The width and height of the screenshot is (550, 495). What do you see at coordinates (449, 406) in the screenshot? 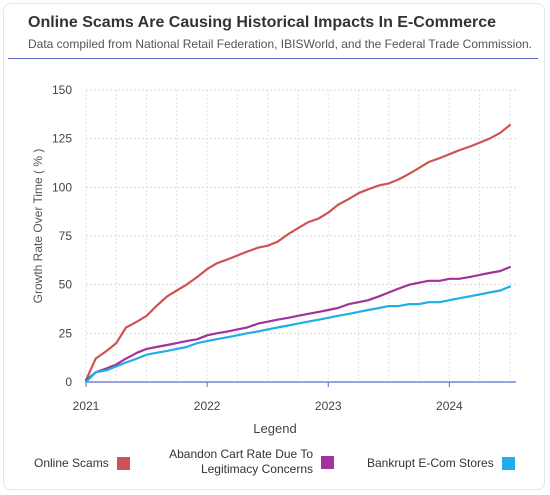
I see `x-tick-label: 2024` at bounding box center [449, 406].